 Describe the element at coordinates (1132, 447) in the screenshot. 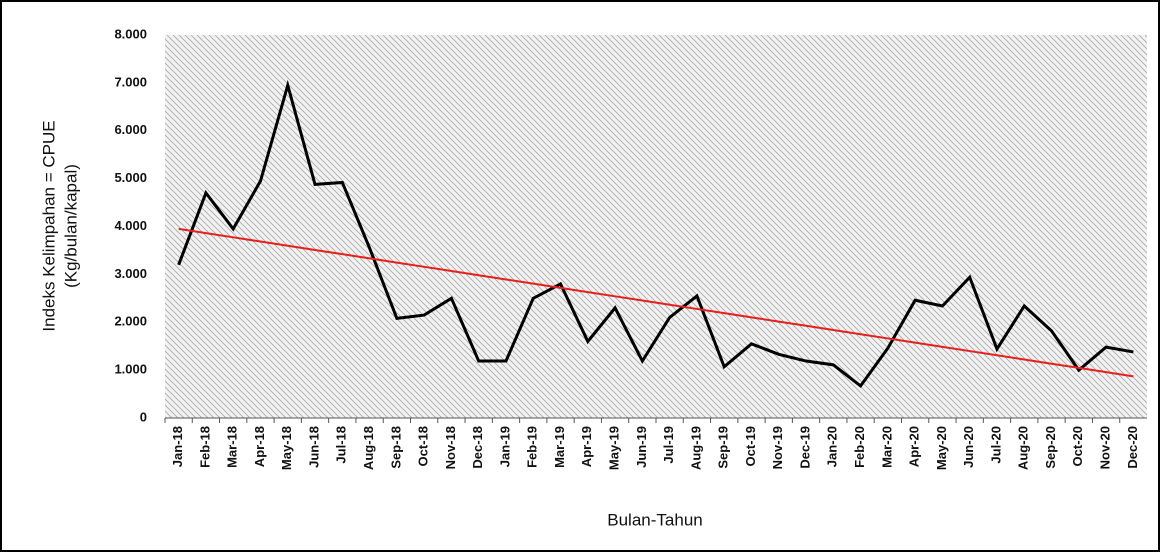

I see `x-tick-label: Dec-20` at that location.